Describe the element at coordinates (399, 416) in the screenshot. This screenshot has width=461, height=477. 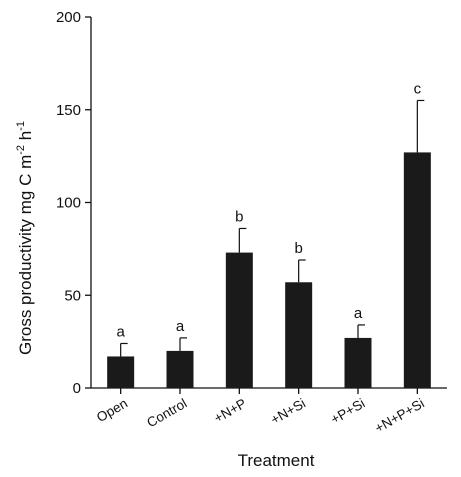
I see `category-label: +N+P+Si` at that location.